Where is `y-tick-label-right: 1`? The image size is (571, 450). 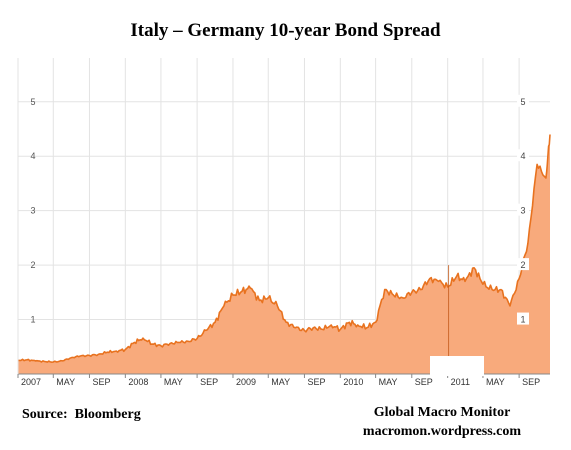 y-tick-label-right: 1 is located at coordinates (522, 320).